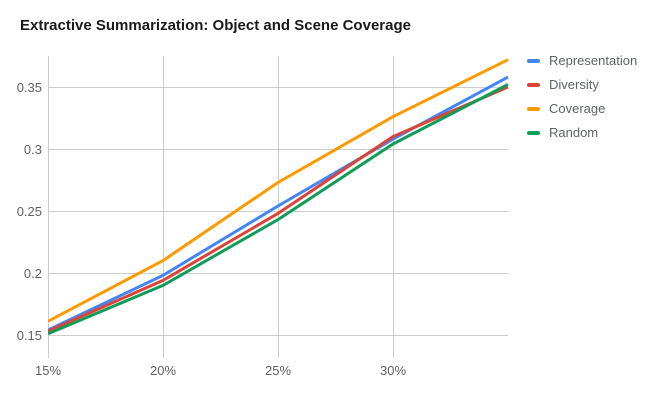 Image resolution: width=651 pixels, height=402 pixels. What do you see at coordinates (29, 87) in the screenshot?
I see `y-tick-label: 0.35` at bounding box center [29, 87].